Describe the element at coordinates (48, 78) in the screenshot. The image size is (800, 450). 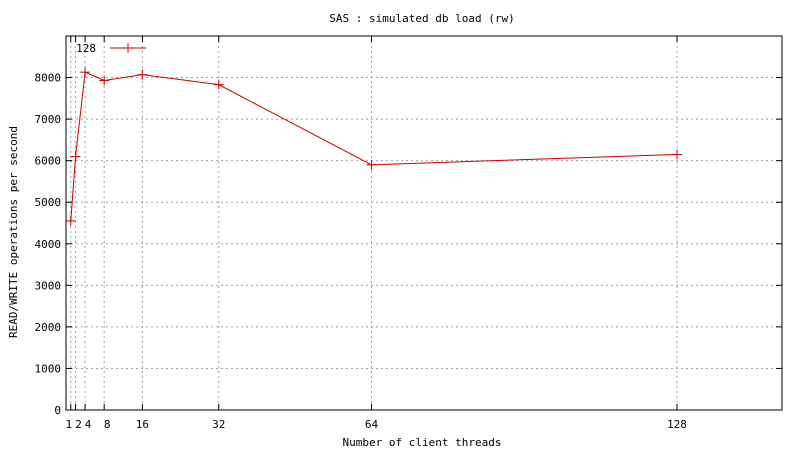
I see `y-tick-label: 8000` at that location.